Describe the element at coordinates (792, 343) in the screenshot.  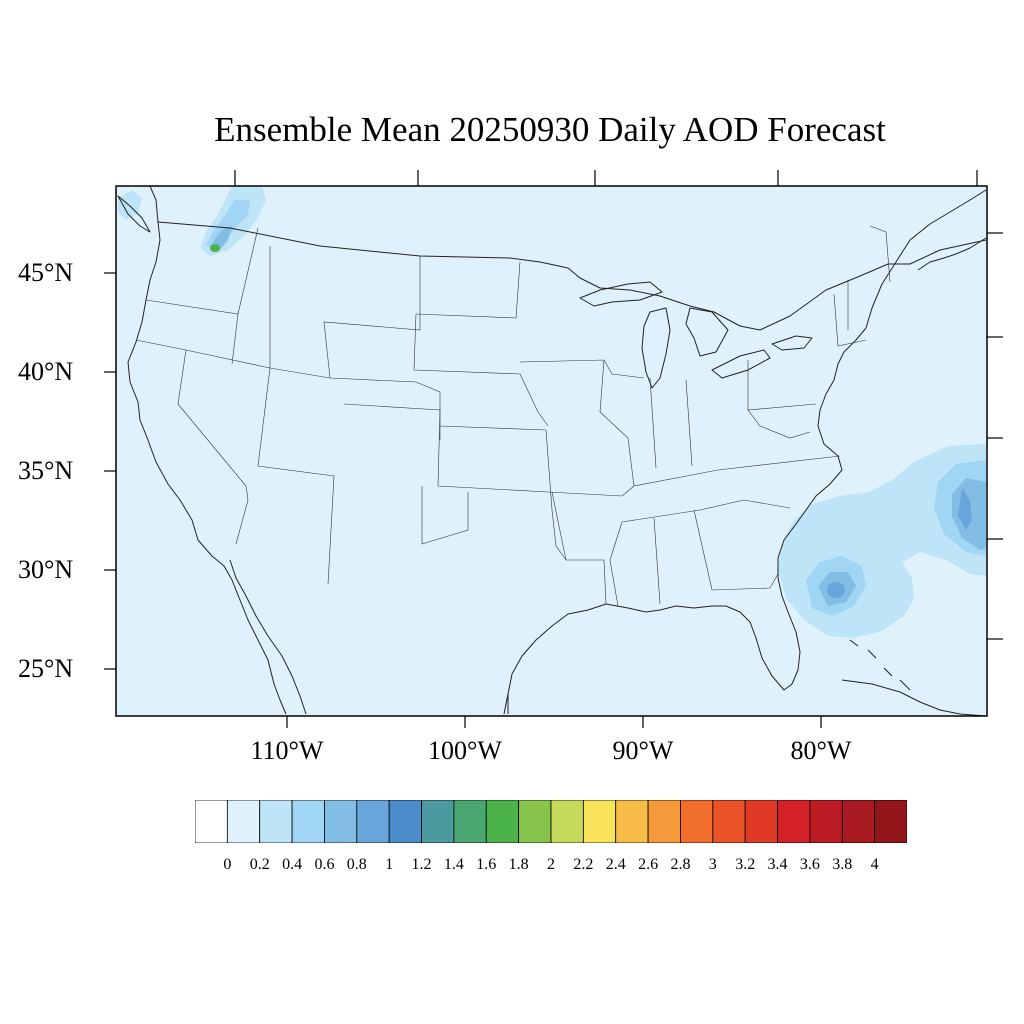
I see `lake-ontario` at that location.